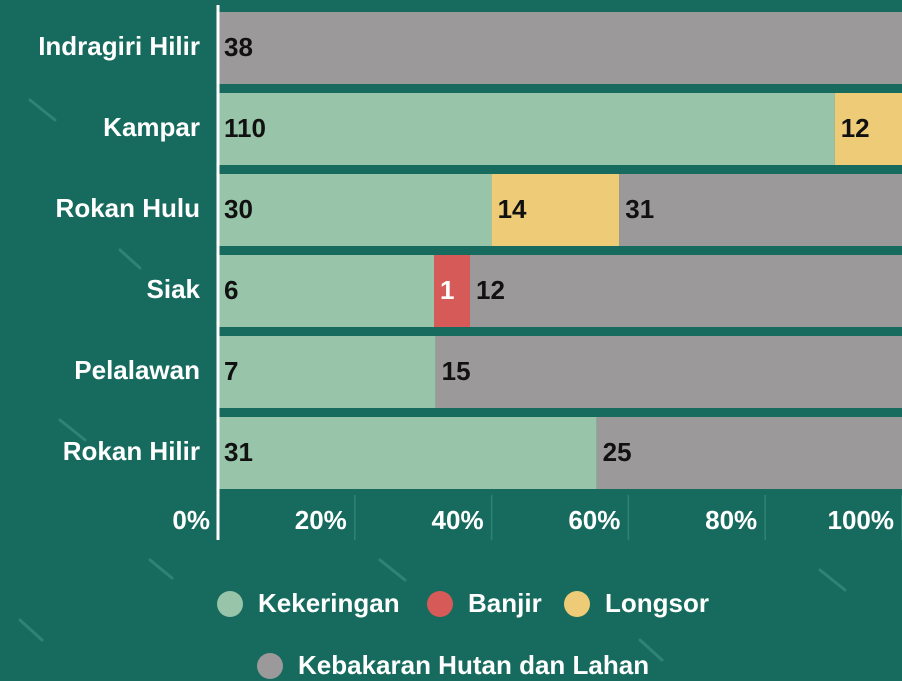  I want to click on legend-label: Kekeringan, so click(329, 603).